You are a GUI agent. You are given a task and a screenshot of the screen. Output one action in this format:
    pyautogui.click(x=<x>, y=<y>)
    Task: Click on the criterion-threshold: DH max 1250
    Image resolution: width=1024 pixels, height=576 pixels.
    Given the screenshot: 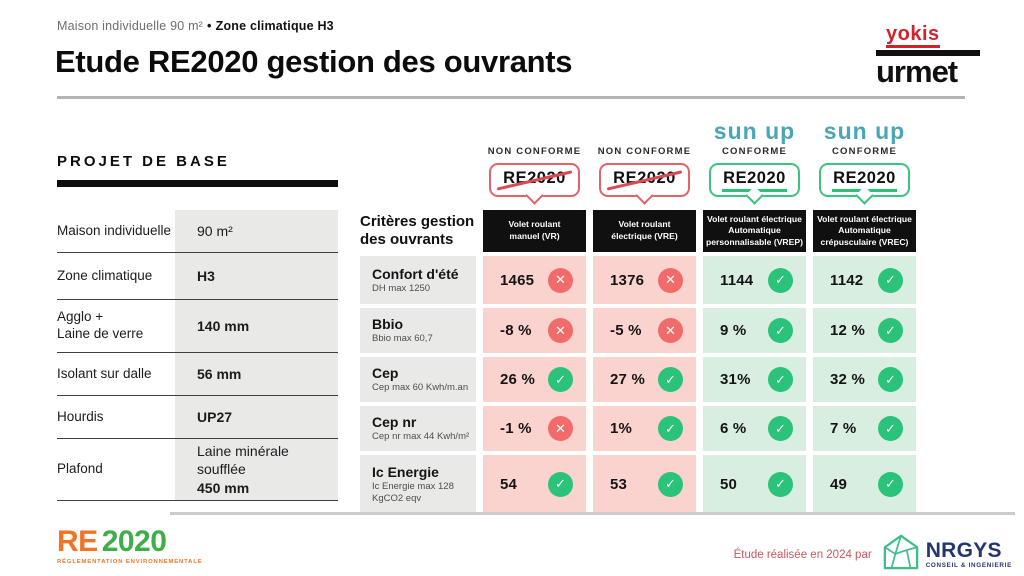 What is the action you would take?
    pyautogui.click(x=401, y=288)
    